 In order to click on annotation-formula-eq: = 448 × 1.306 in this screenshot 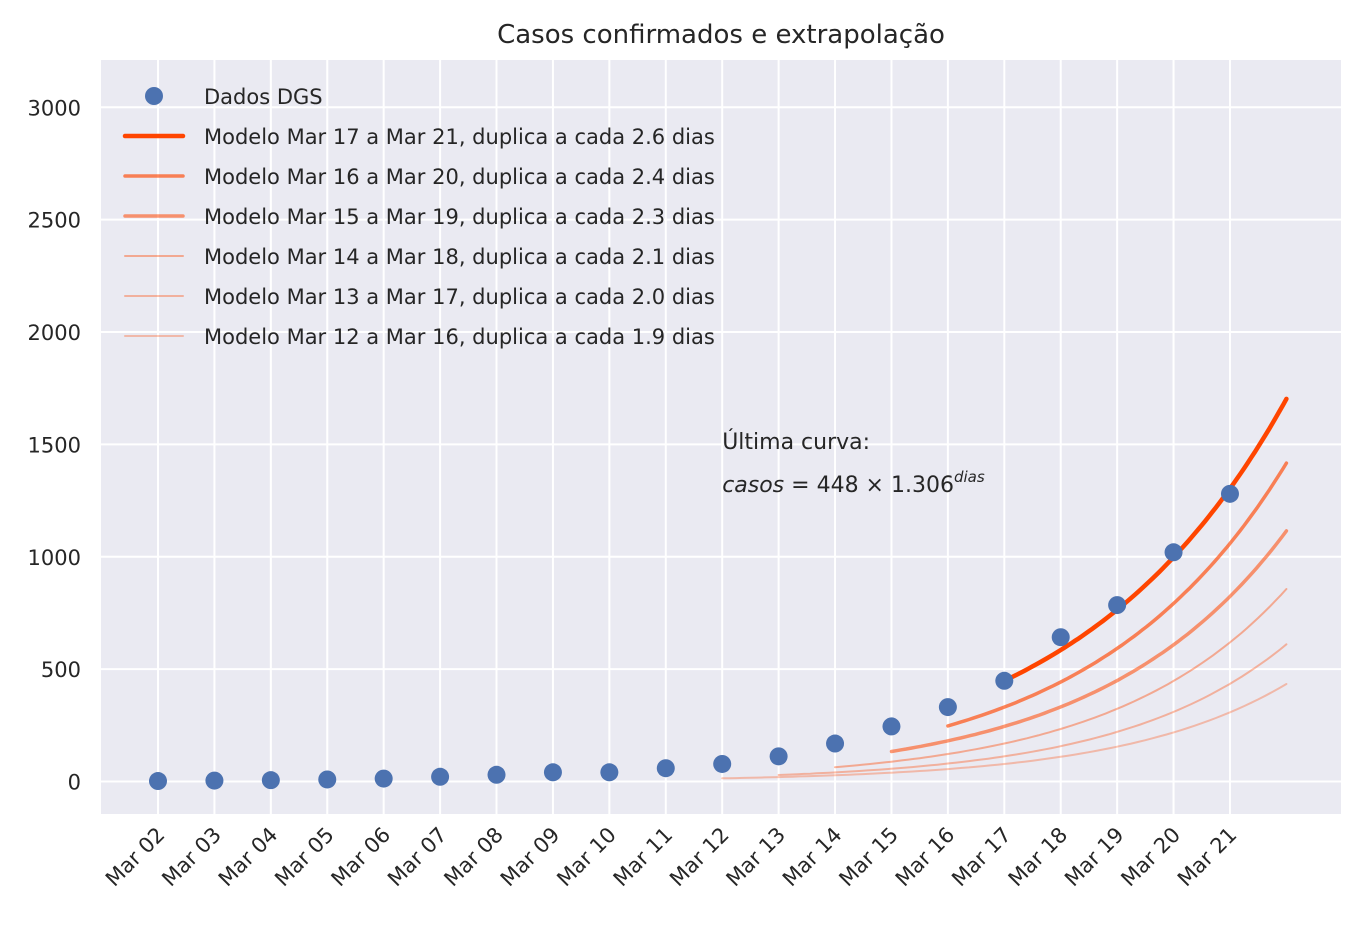, I will do `click(869, 485)`.